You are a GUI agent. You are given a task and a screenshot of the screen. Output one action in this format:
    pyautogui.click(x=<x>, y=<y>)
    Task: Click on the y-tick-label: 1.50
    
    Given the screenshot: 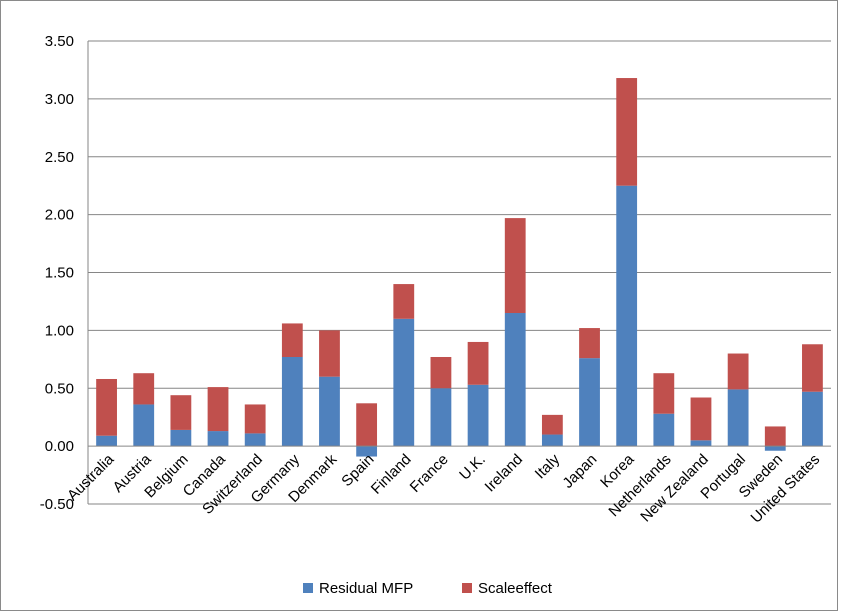 What is the action you would take?
    pyautogui.click(x=59, y=273)
    